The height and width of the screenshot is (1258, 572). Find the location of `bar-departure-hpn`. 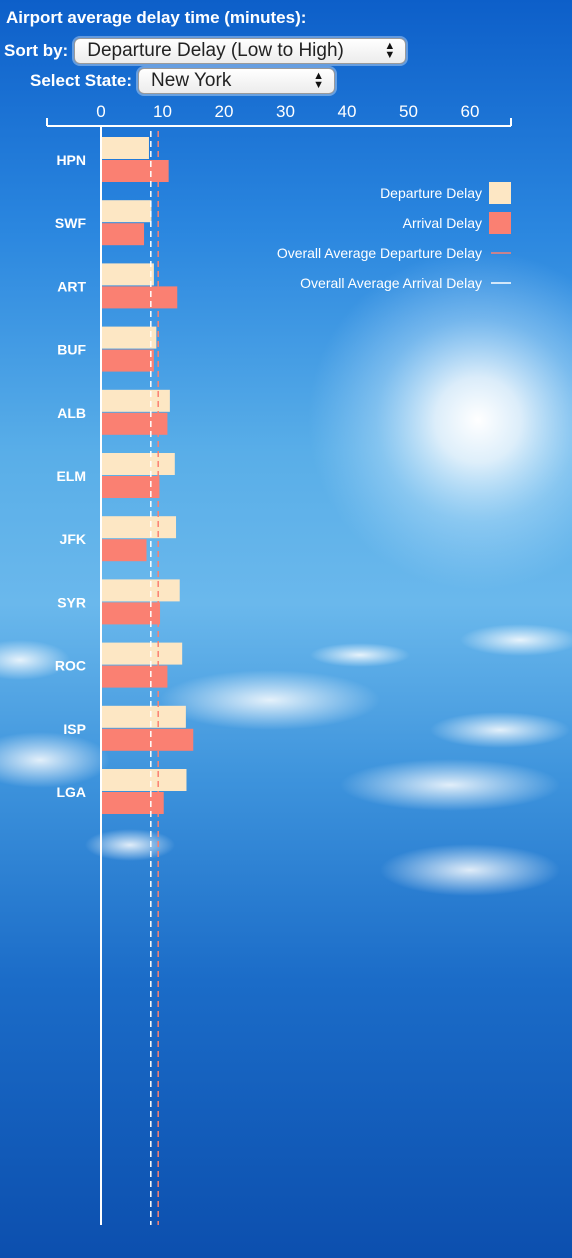

bar-departure-hpn is located at coordinates (125, 148).